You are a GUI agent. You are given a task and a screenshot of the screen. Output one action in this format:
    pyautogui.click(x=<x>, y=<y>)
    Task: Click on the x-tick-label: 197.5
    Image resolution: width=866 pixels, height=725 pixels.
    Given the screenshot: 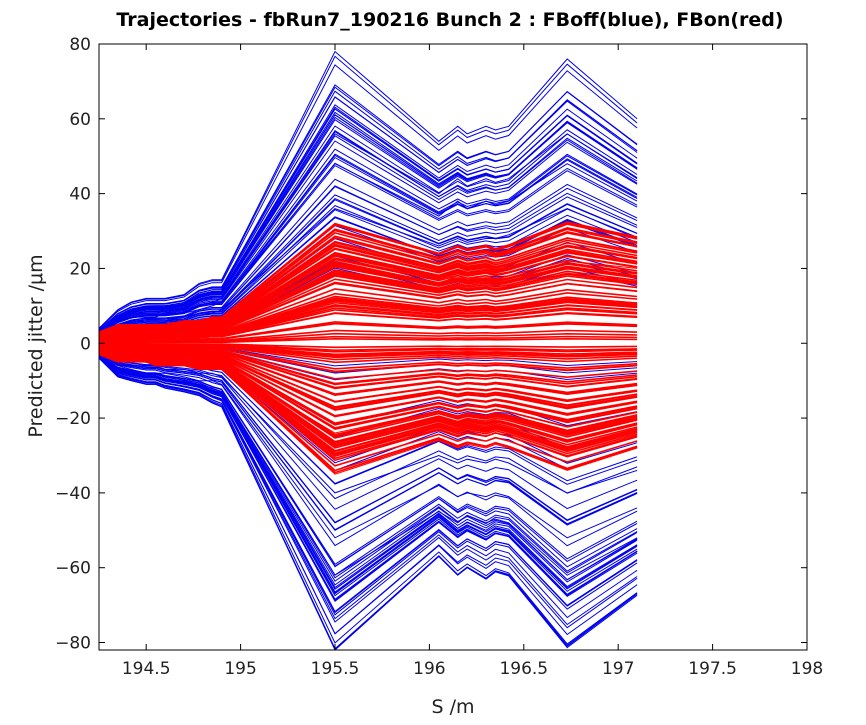 What is the action you would take?
    pyautogui.click(x=712, y=669)
    